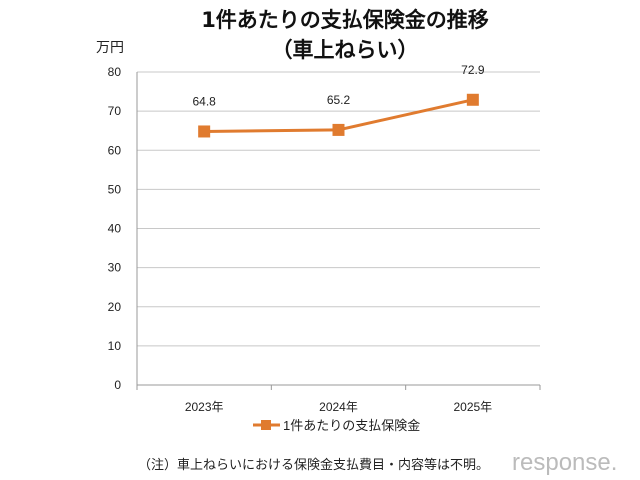 Image resolution: width=640 pixels, height=480 pixels. What do you see at coordinates (473, 70) in the screenshot?
I see `data-label: 72.9` at bounding box center [473, 70].